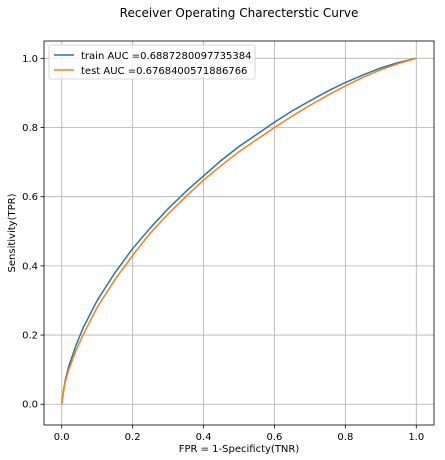 This screenshot has height=460, width=445. Describe the element at coordinates (166, 56) in the screenshot. I see `legend-label-train: train AUC =0.6887280097735384` at that location.